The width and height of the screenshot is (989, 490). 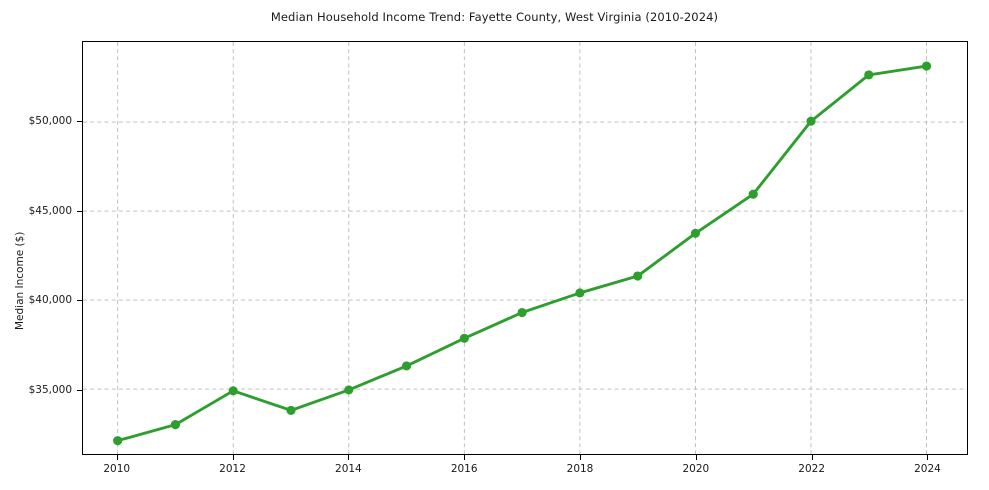 I want to click on x-axis-tick-label: 2020, so click(x=696, y=469).